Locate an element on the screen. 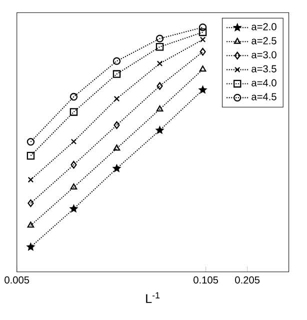 Image resolution: width=307 pixels, height=320 pixels. x-tick-label: 0.005 is located at coordinates (17, 280).